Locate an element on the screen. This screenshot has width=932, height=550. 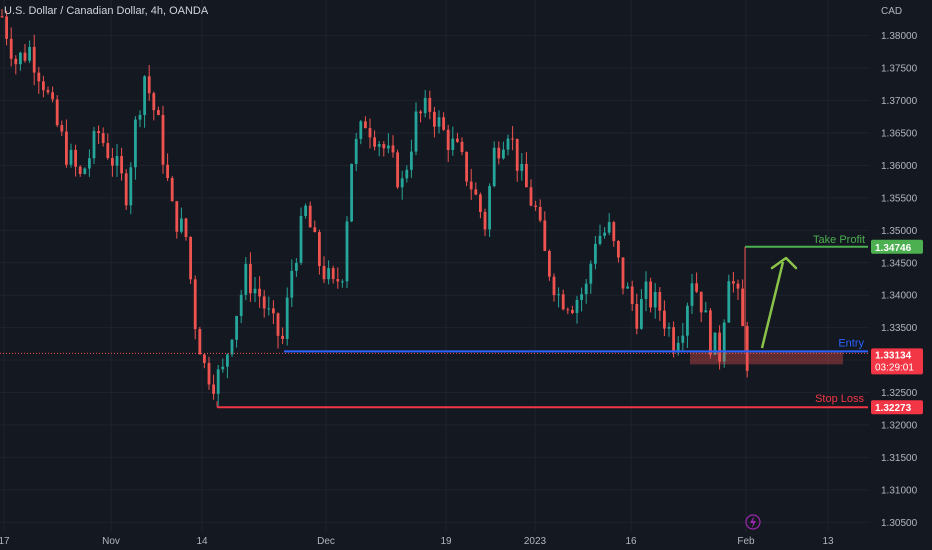
target-arrow is located at coordinates (779, 302).